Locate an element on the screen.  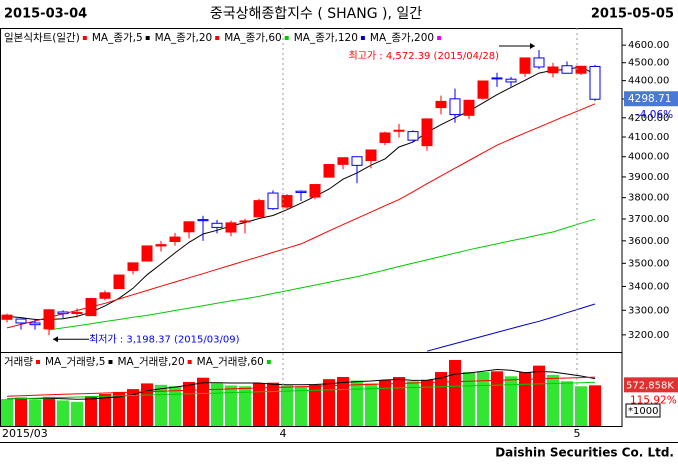
y-tick-label: 3200.00 is located at coordinates (648, 335).